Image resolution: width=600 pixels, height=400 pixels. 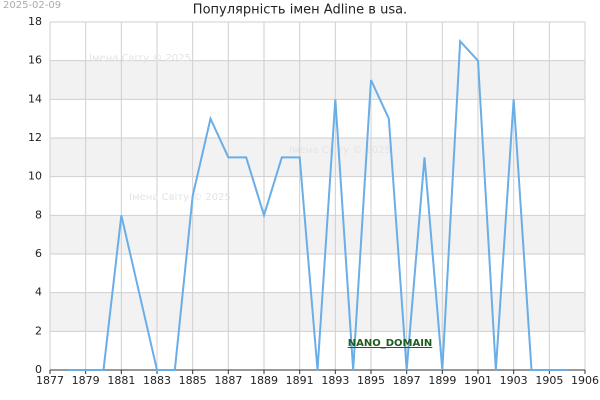 What do you see at coordinates (38, 369) in the screenshot?
I see `y-tick-label: 0` at bounding box center [38, 369].